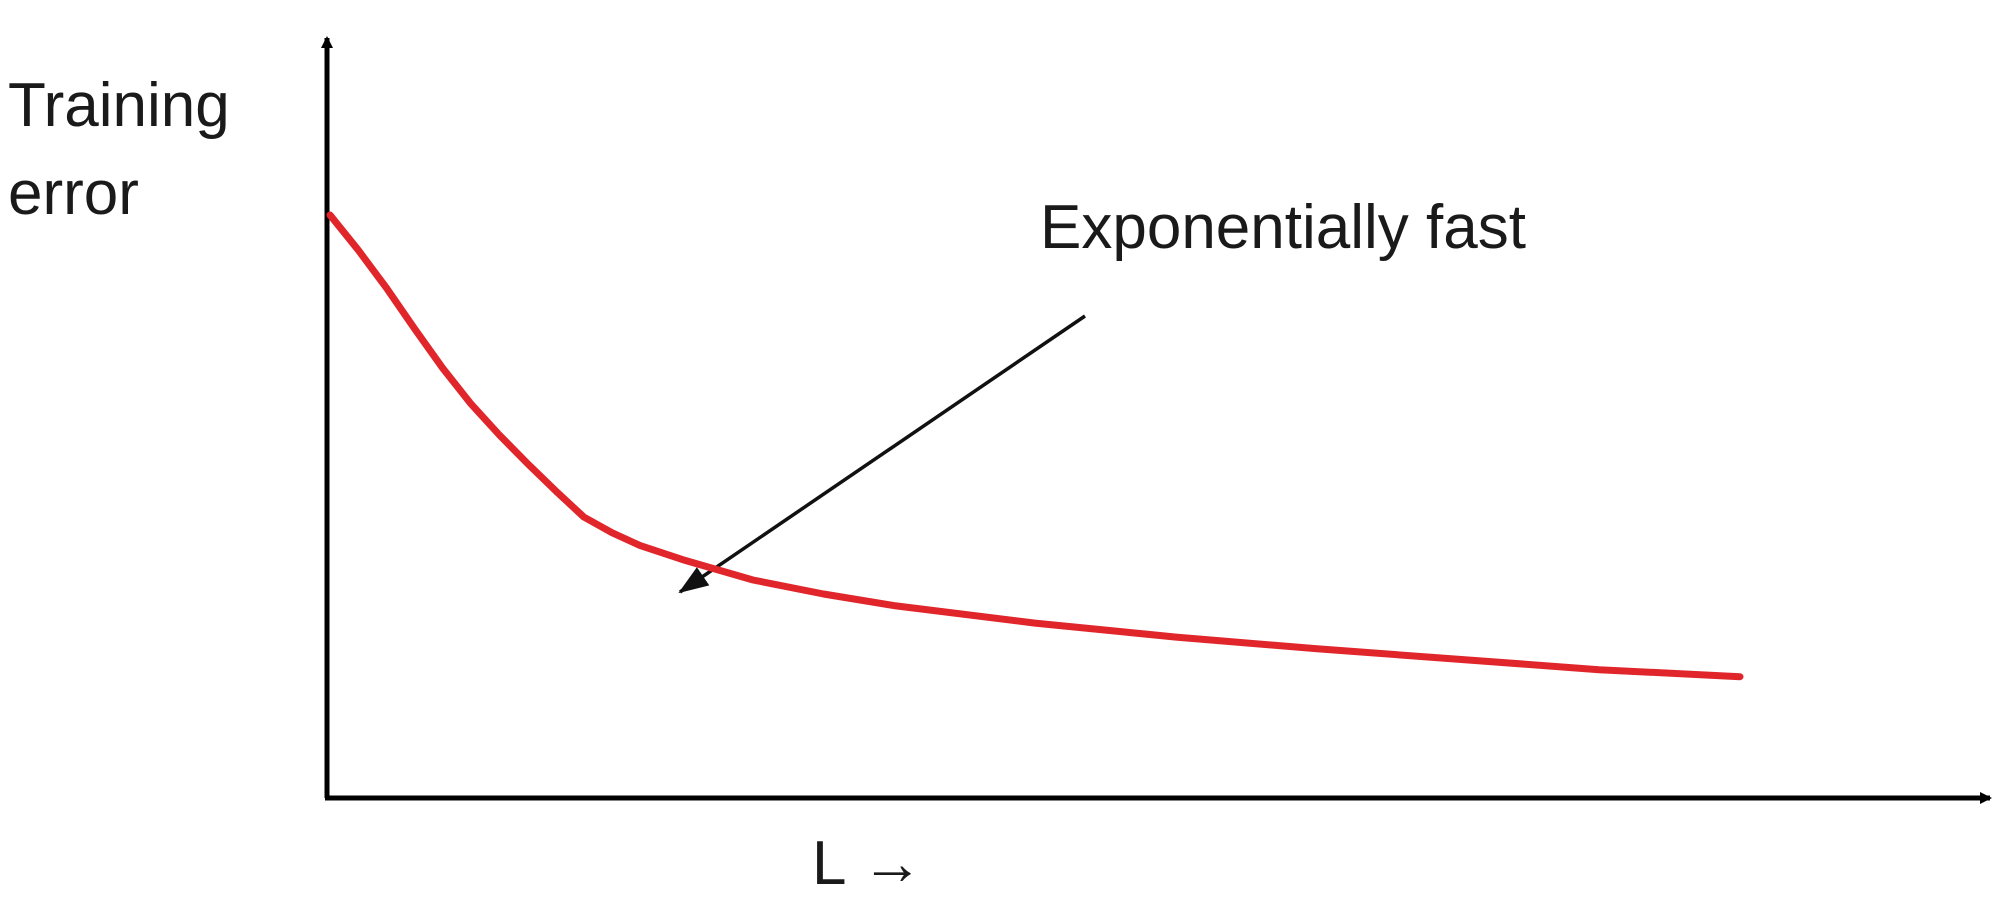 This screenshot has height=898, width=2004. What do you see at coordinates (1283, 227) in the screenshot?
I see `annotation-label: Exponentially fast` at bounding box center [1283, 227].